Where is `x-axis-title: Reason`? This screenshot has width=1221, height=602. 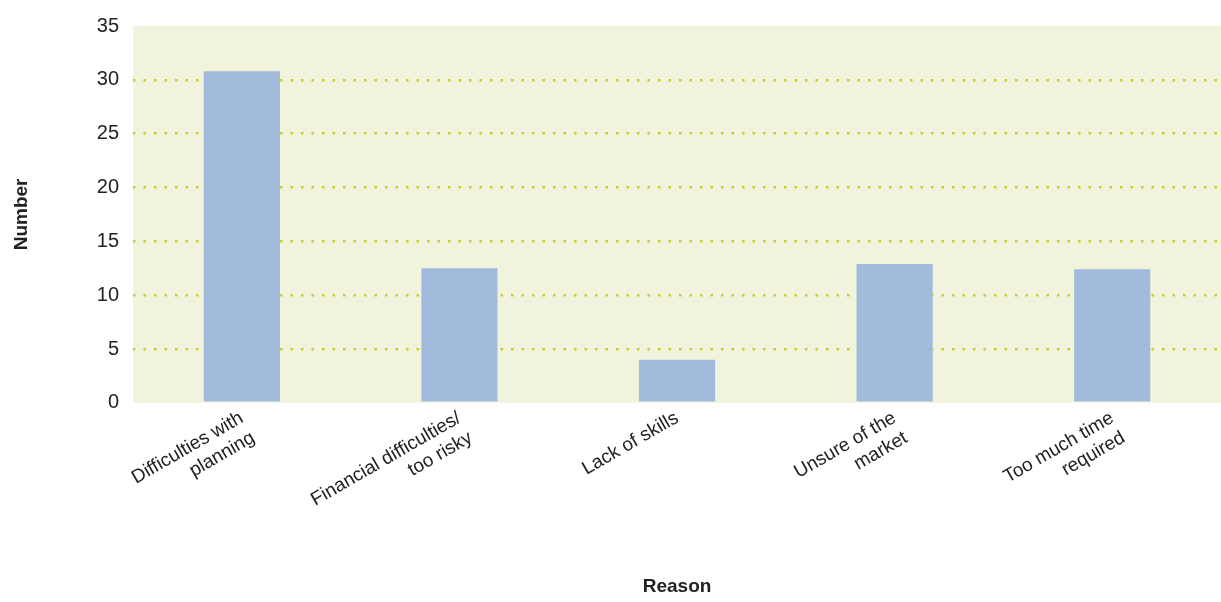 x-axis-title: Reason is located at coordinates (677, 585).